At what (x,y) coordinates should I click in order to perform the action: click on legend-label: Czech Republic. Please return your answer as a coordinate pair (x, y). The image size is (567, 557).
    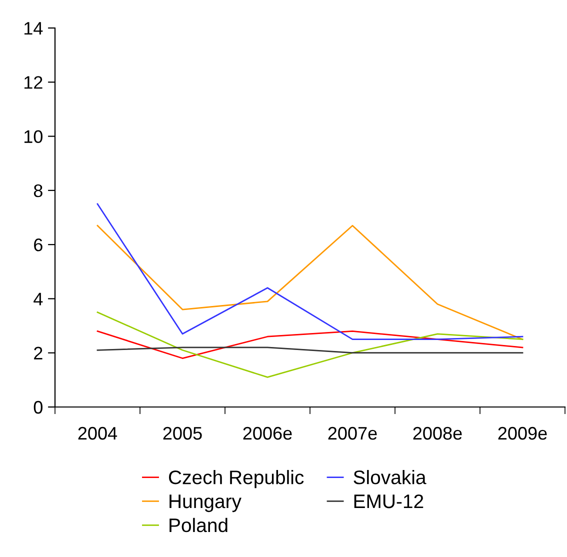
    Looking at the image, I should click on (236, 479).